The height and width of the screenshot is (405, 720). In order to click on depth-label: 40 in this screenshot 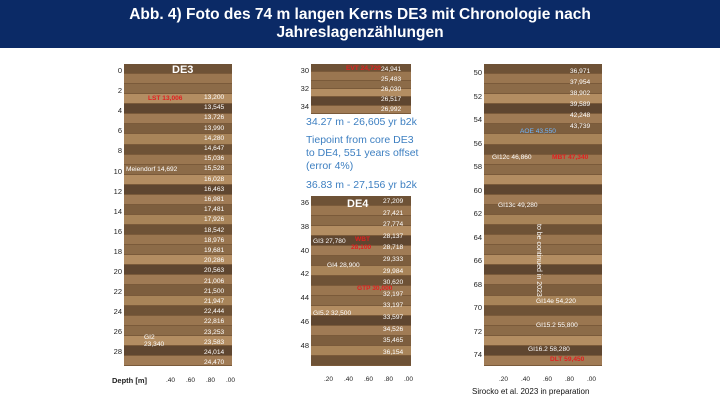, I will do `click(304, 250)`.